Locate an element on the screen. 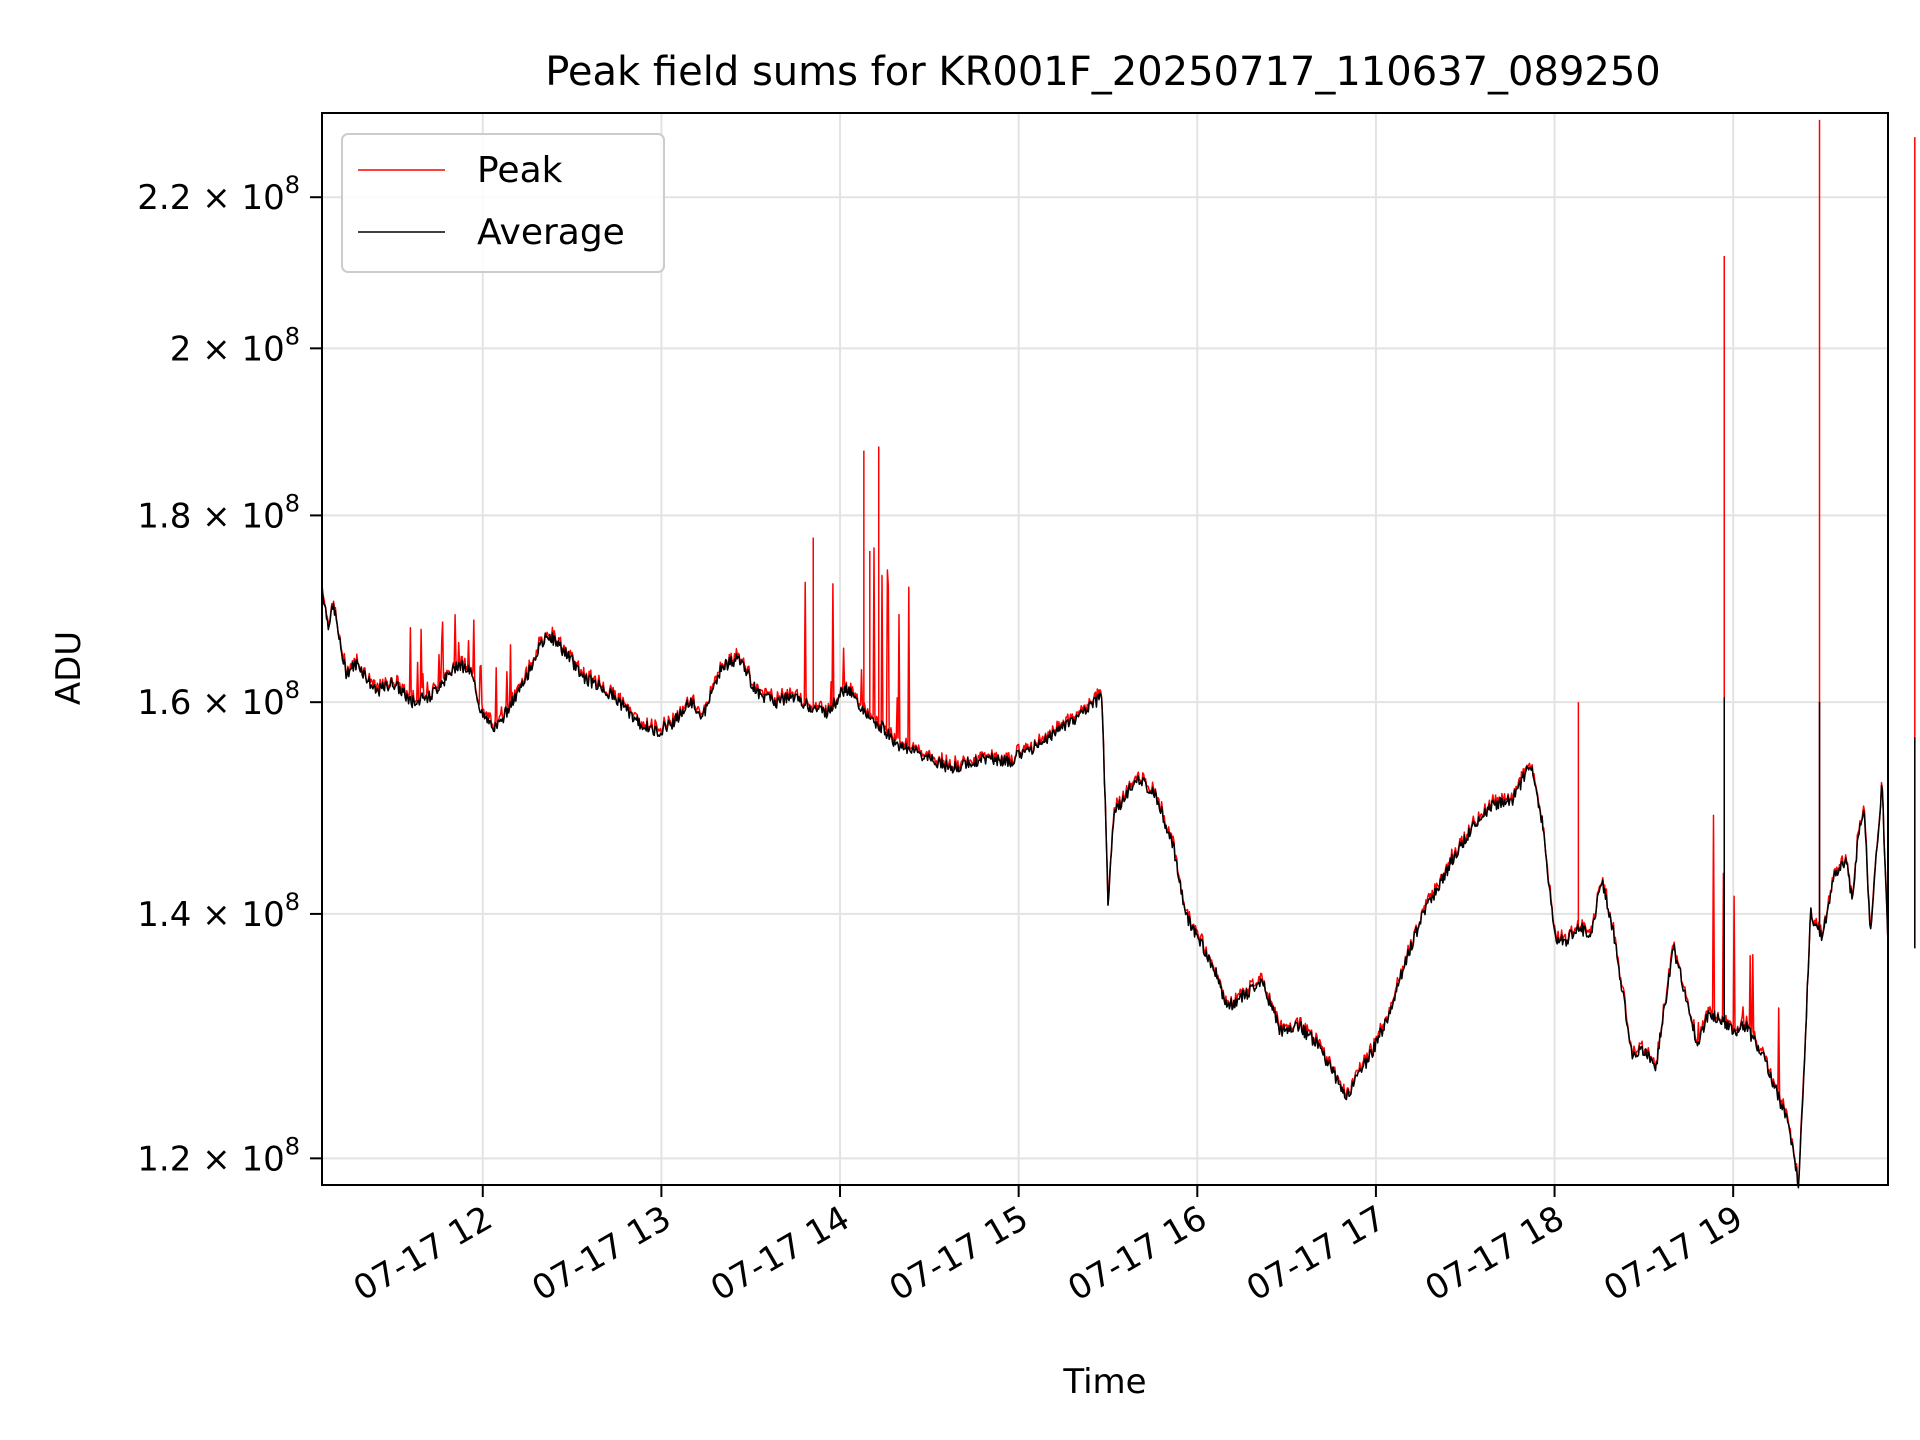 The image size is (1920, 1440). legend: Peak Average is located at coordinates (503, 203).